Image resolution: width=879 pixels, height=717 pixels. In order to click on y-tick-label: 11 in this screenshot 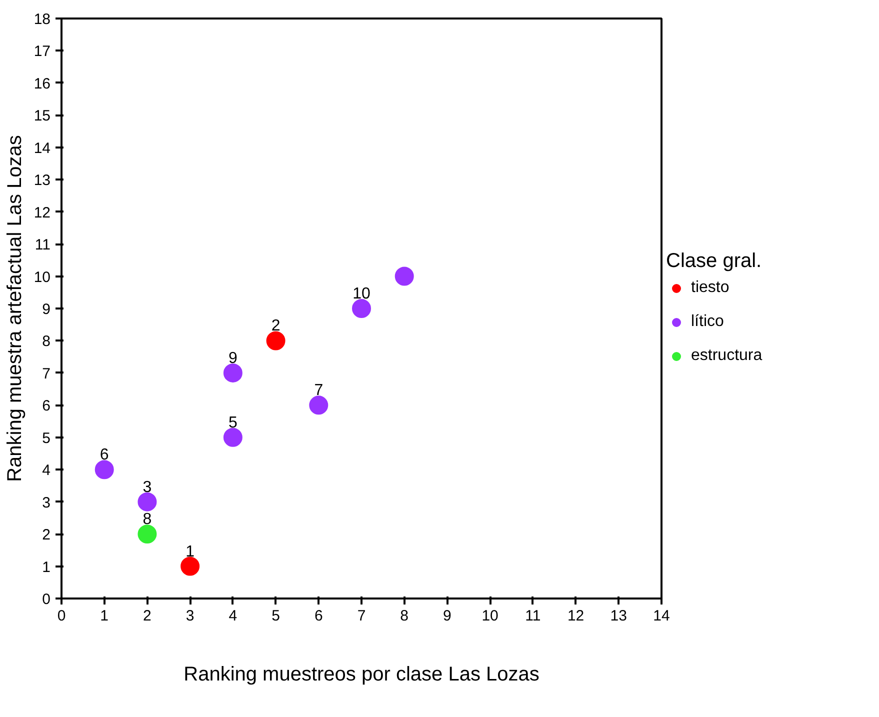, I will do `click(42, 245)`.